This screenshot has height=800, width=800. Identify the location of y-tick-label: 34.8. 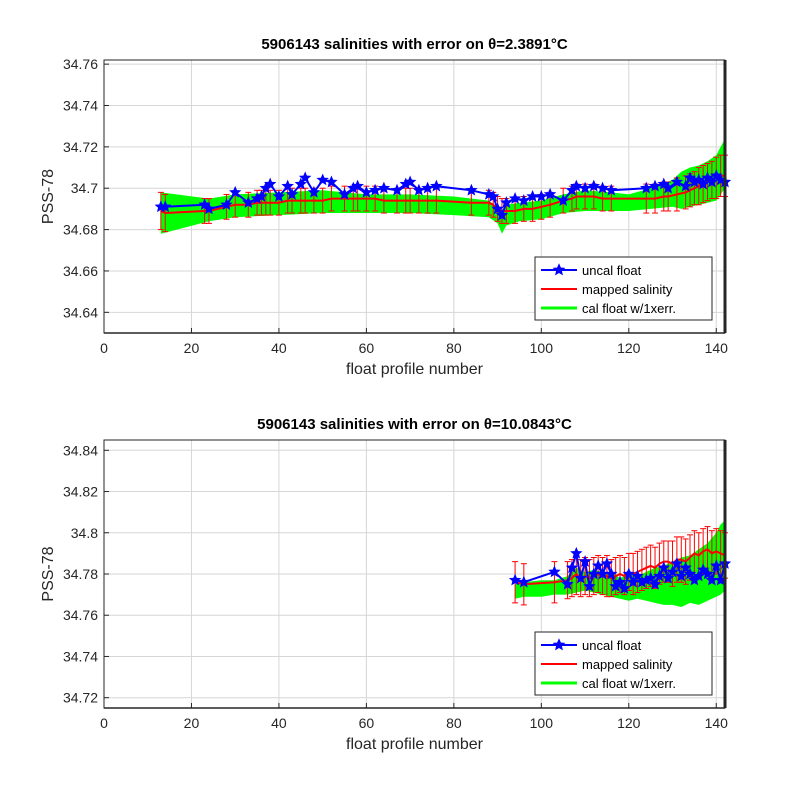
(84, 533).